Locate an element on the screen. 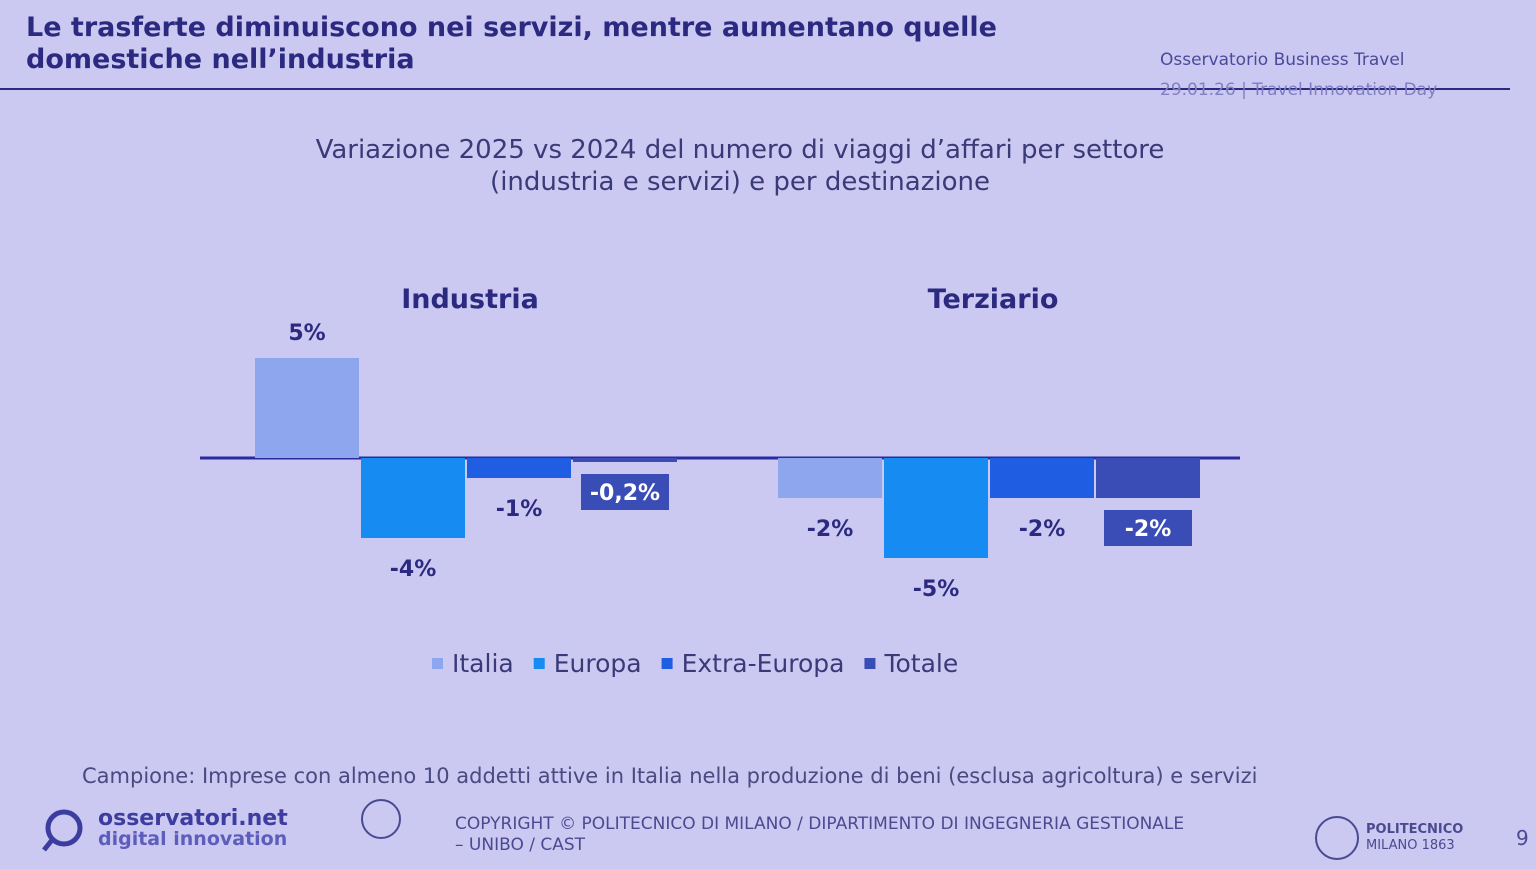 Image resolution: width=1536 pixels, height=869 pixels. university-sub: MILANO 1863 is located at coordinates (1410, 845).